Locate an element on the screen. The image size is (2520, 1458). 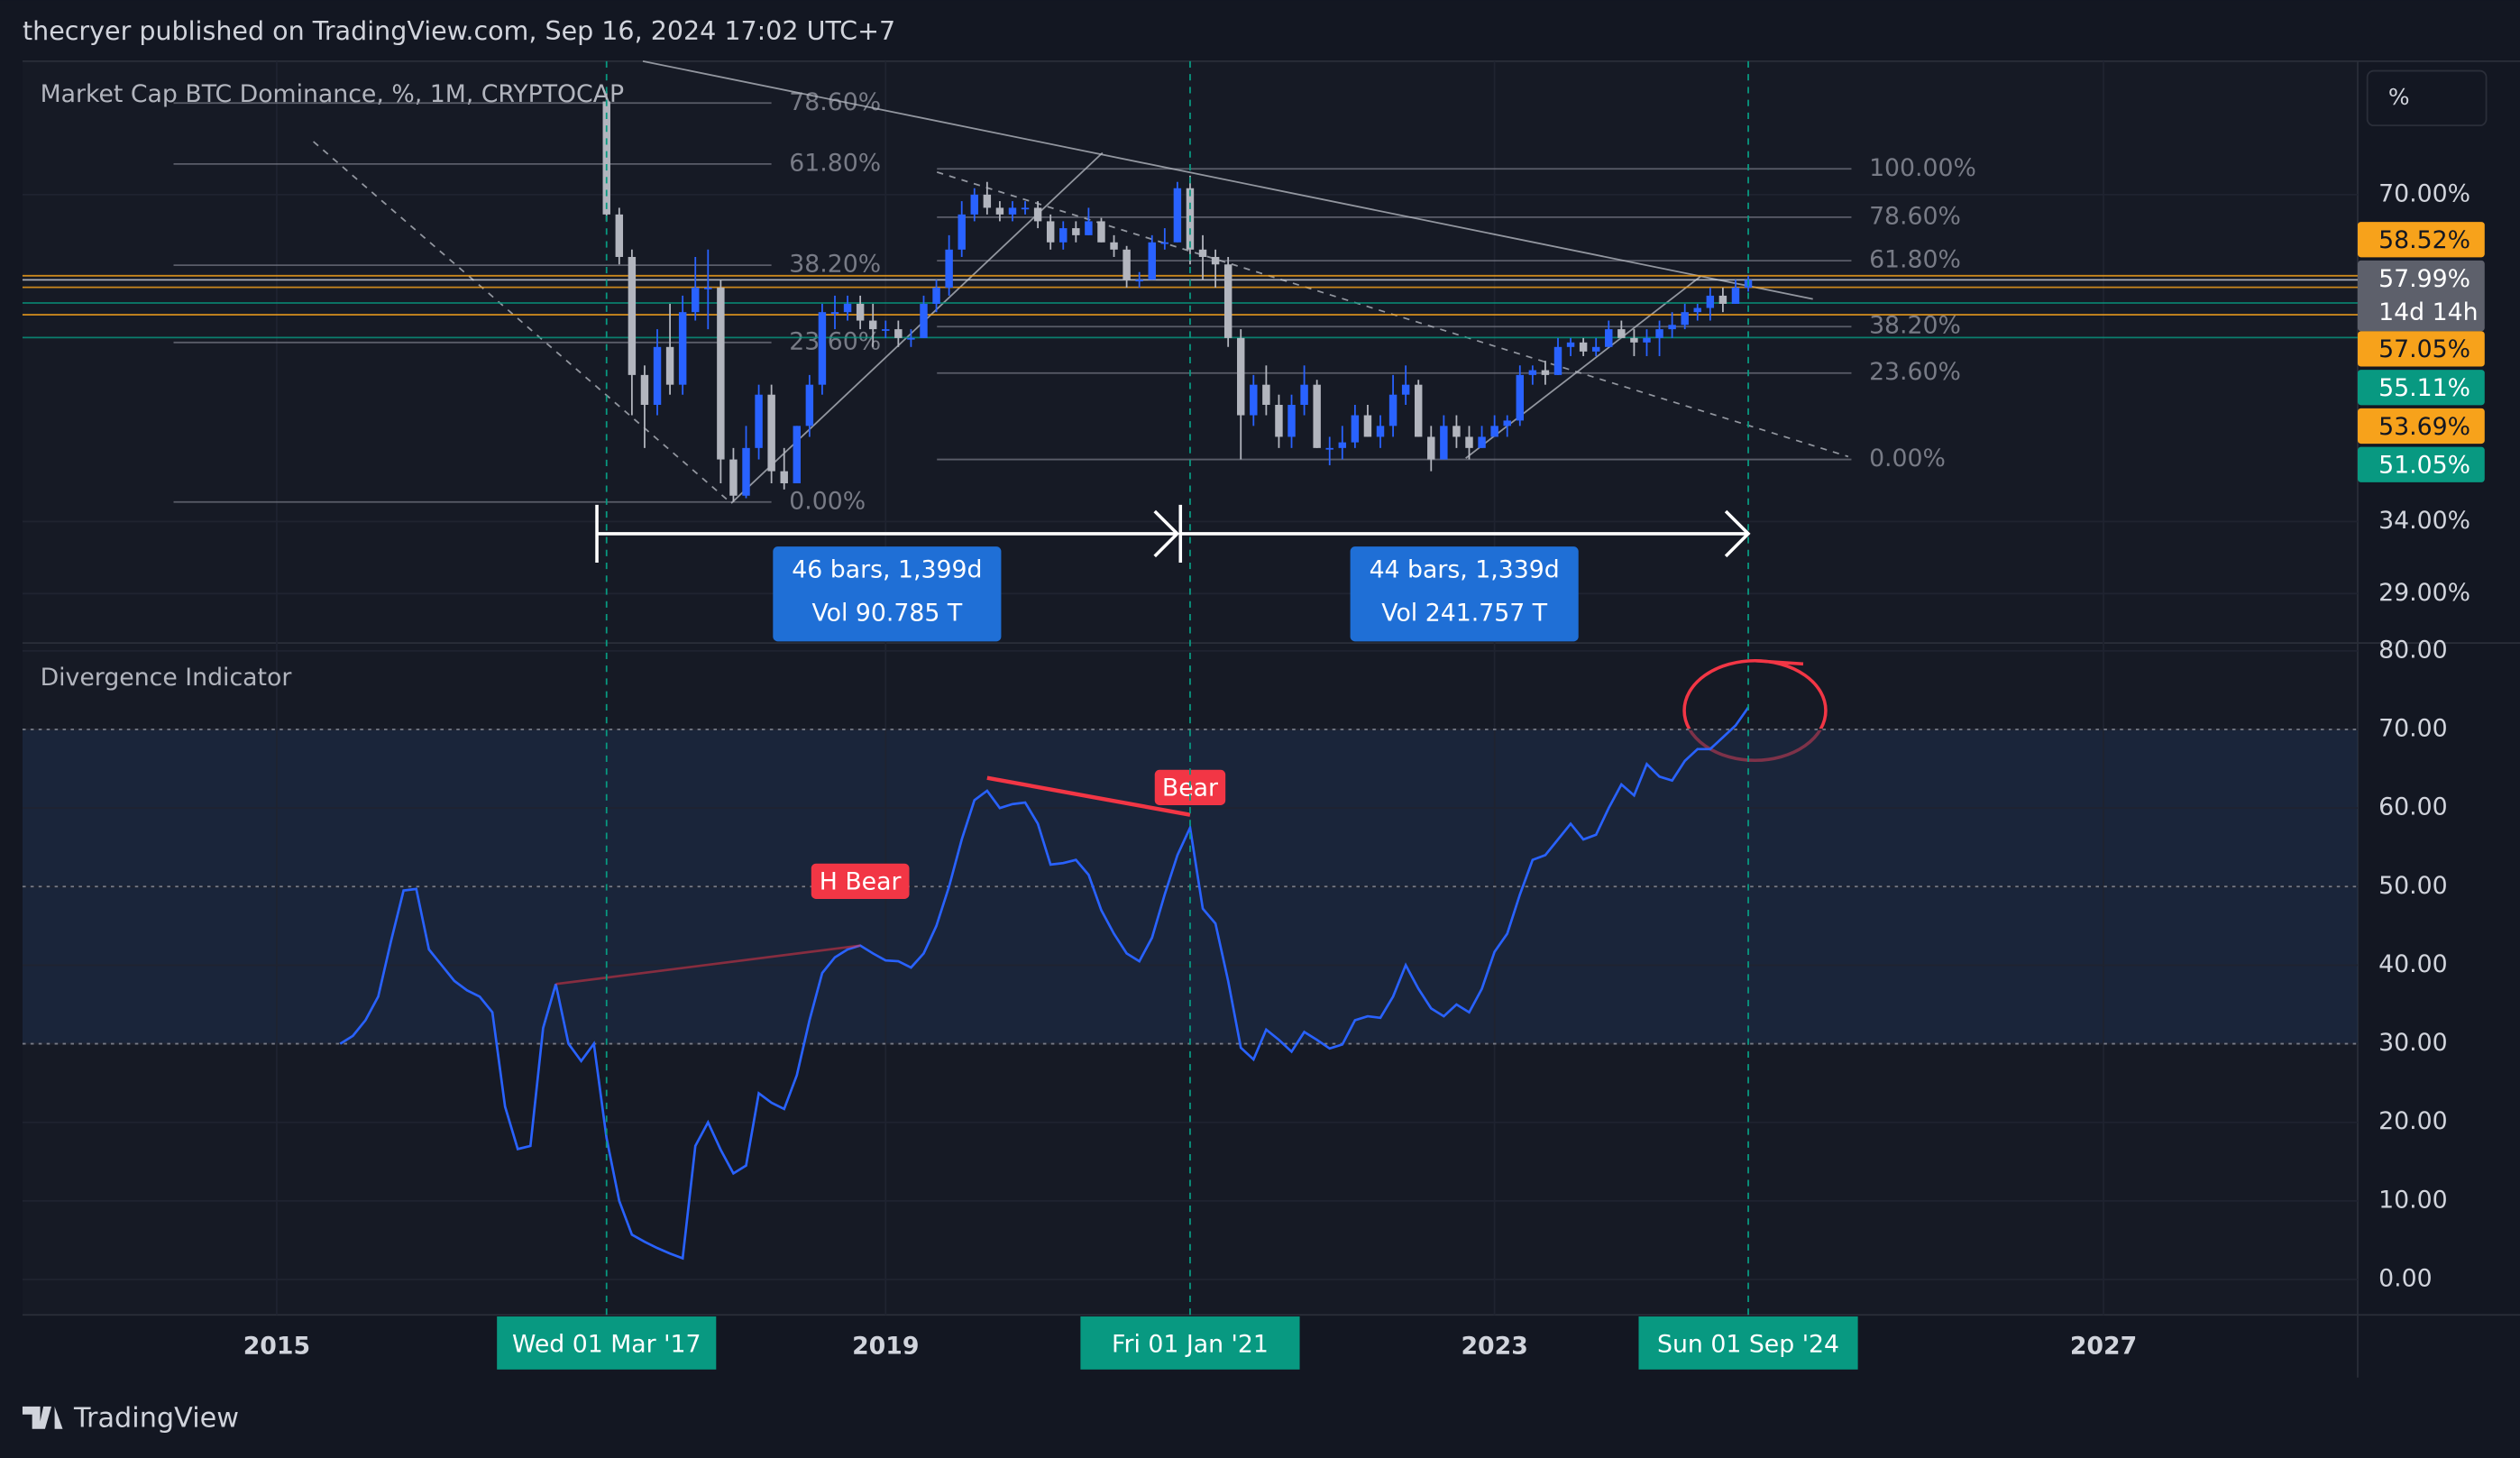
signal-label: H Bear is located at coordinates (861, 882).